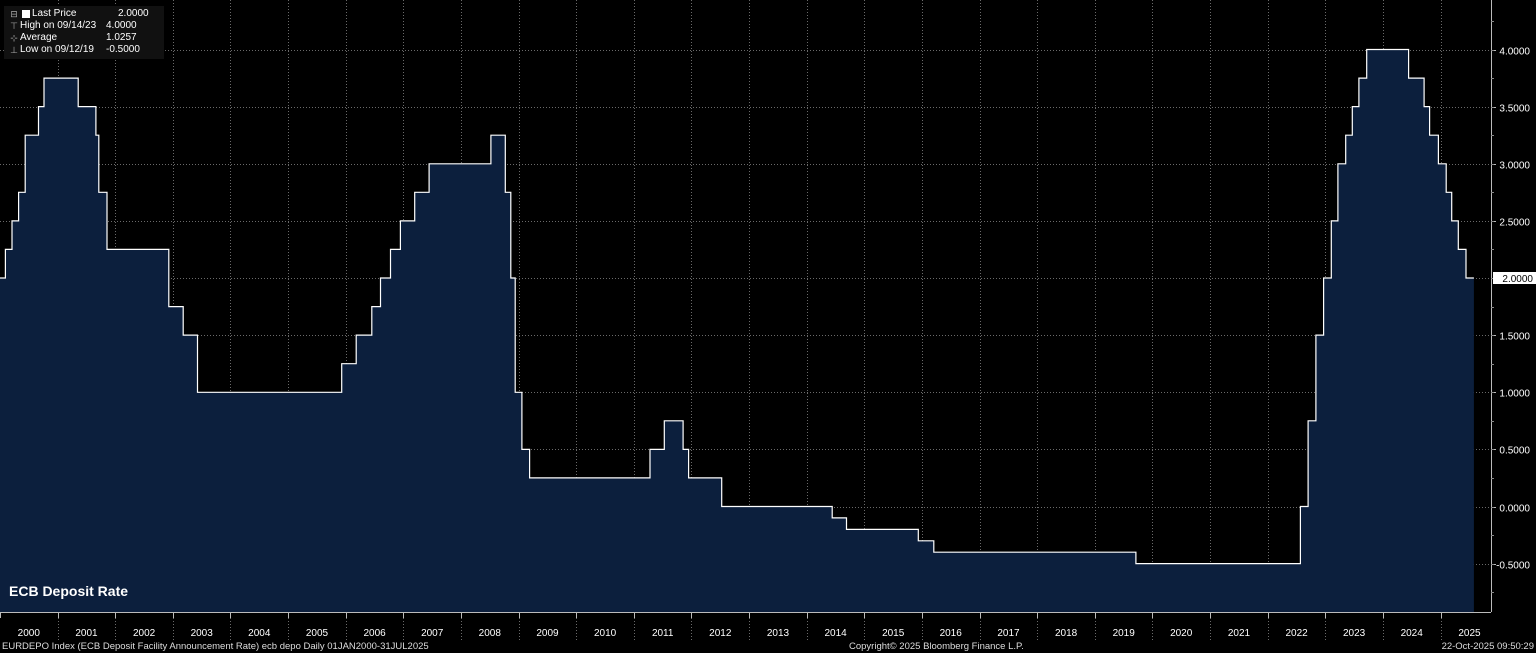 The width and height of the screenshot is (1536, 653). What do you see at coordinates (57, 49) in the screenshot?
I see `legend-label: Low on 09/12/19` at bounding box center [57, 49].